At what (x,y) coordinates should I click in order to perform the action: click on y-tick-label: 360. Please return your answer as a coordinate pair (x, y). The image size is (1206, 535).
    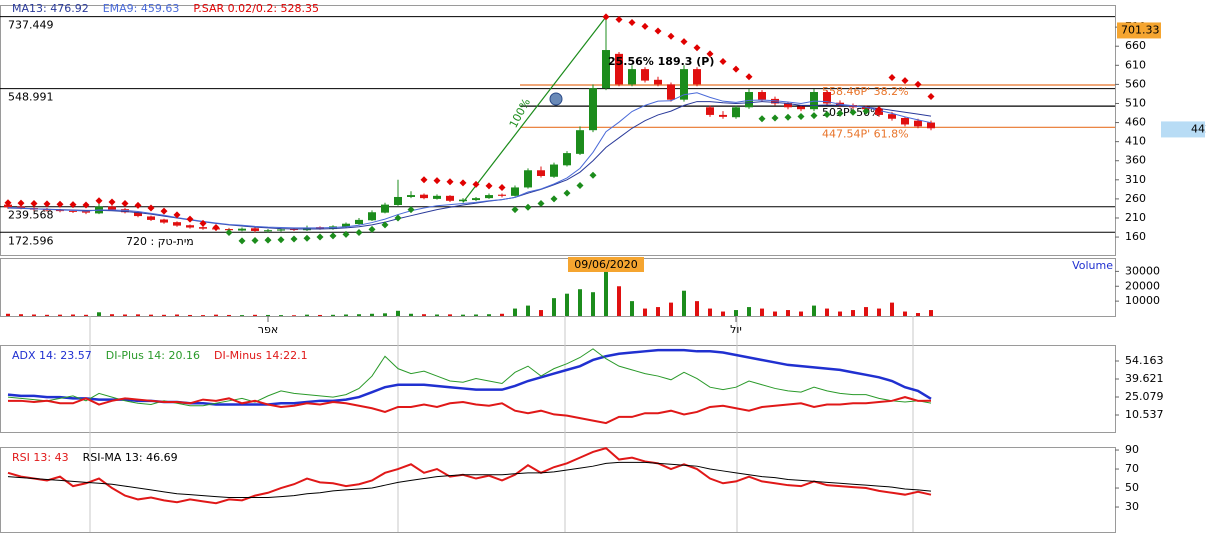
    Looking at the image, I should click on (1135, 160).